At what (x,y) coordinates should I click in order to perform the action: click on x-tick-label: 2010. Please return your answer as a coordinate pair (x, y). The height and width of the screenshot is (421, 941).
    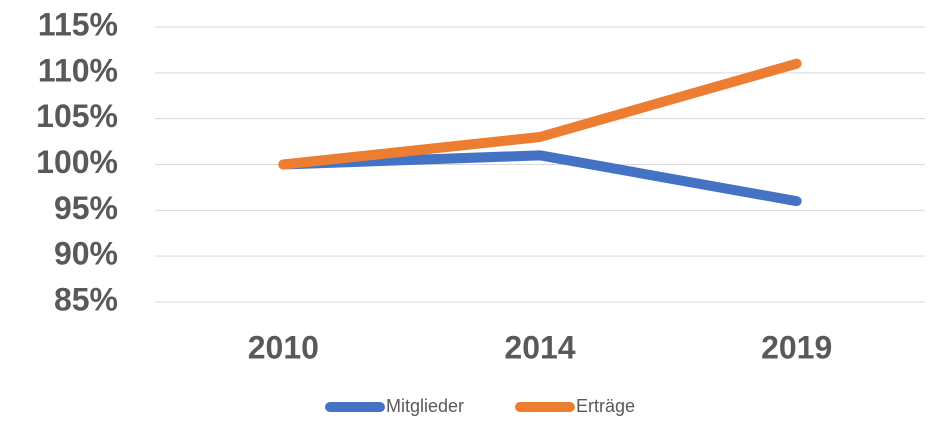
    Looking at the image, I should click on (283, 347).